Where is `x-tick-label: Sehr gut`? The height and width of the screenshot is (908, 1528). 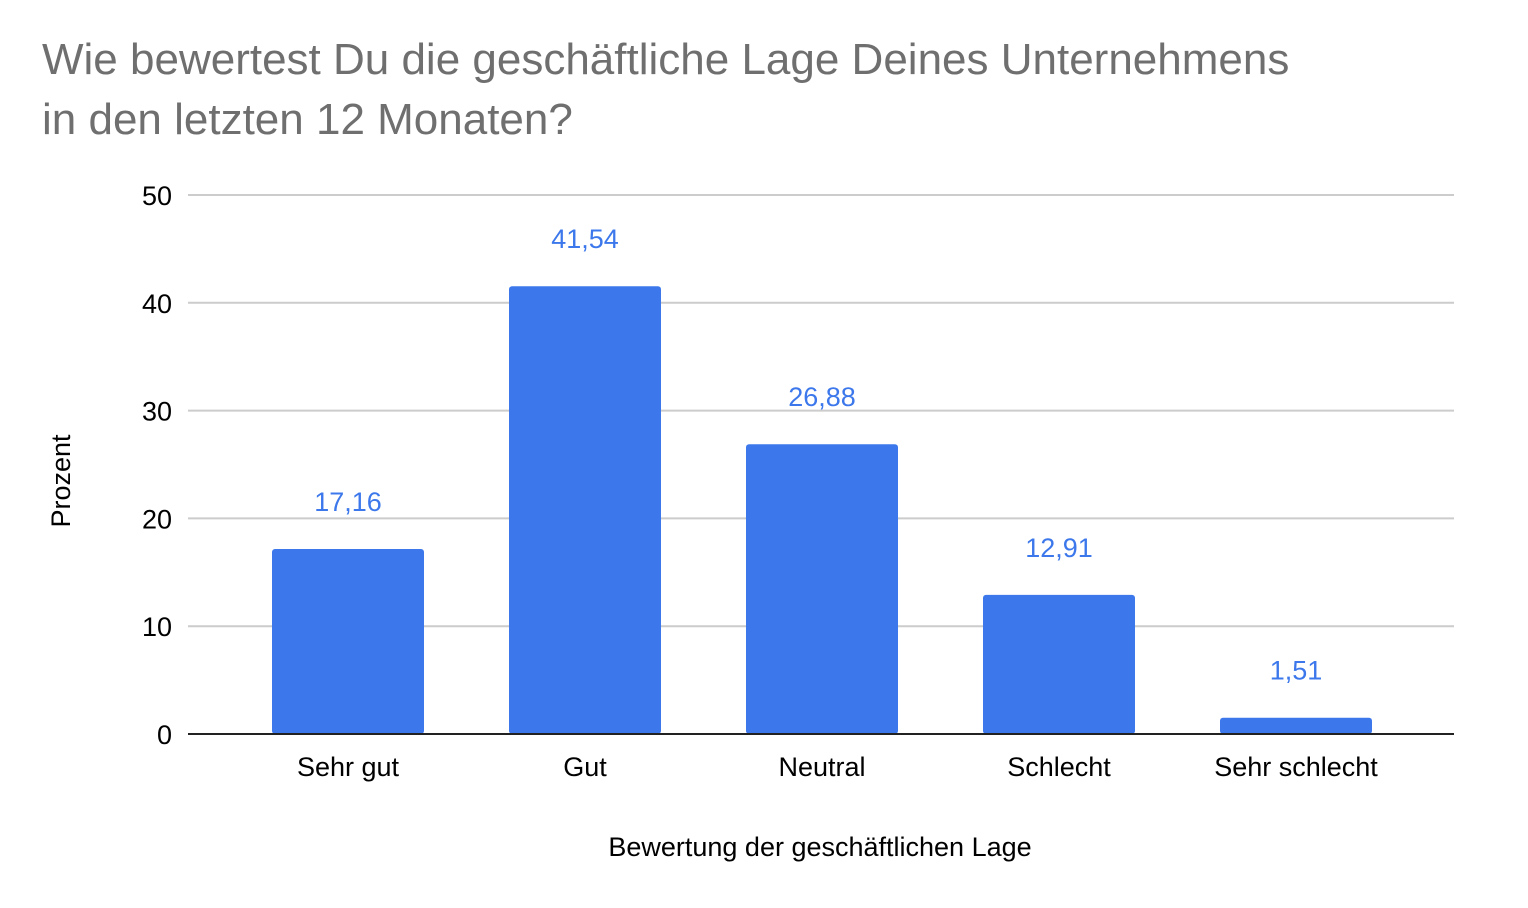
x-tick-label: Sehr gut is located at coordinates (348, 767).